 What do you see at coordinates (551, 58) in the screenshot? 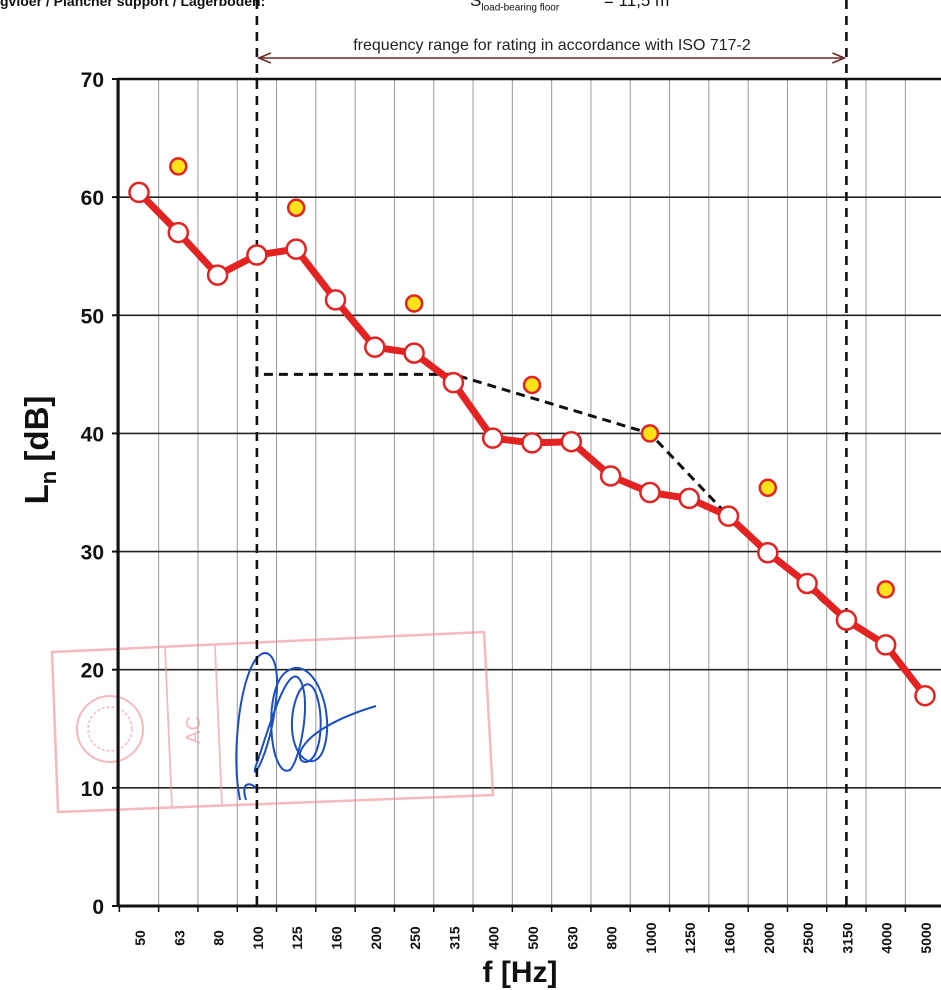
I see `rating-range-arrow` at bounding box center [551, 58].